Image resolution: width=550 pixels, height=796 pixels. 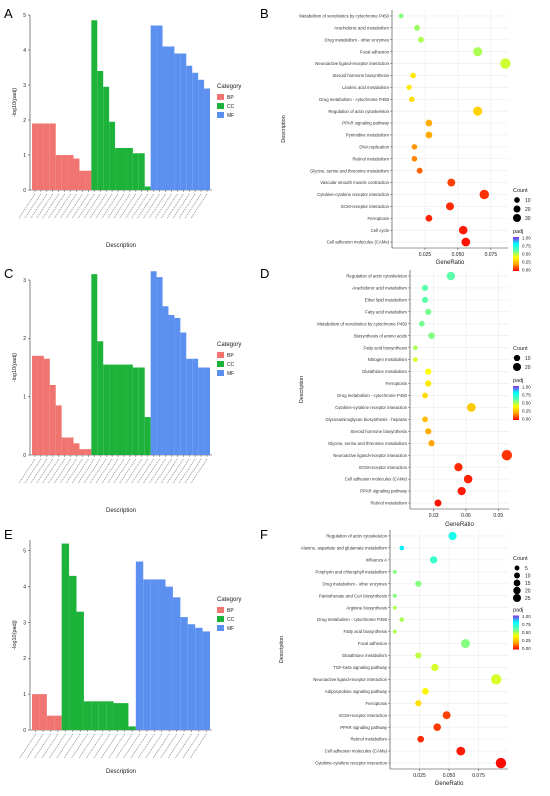 What do you see at coordinates (8, 273) in the screenshot?
I see `panel-letter-C: C` at bounding box center [8, 273].